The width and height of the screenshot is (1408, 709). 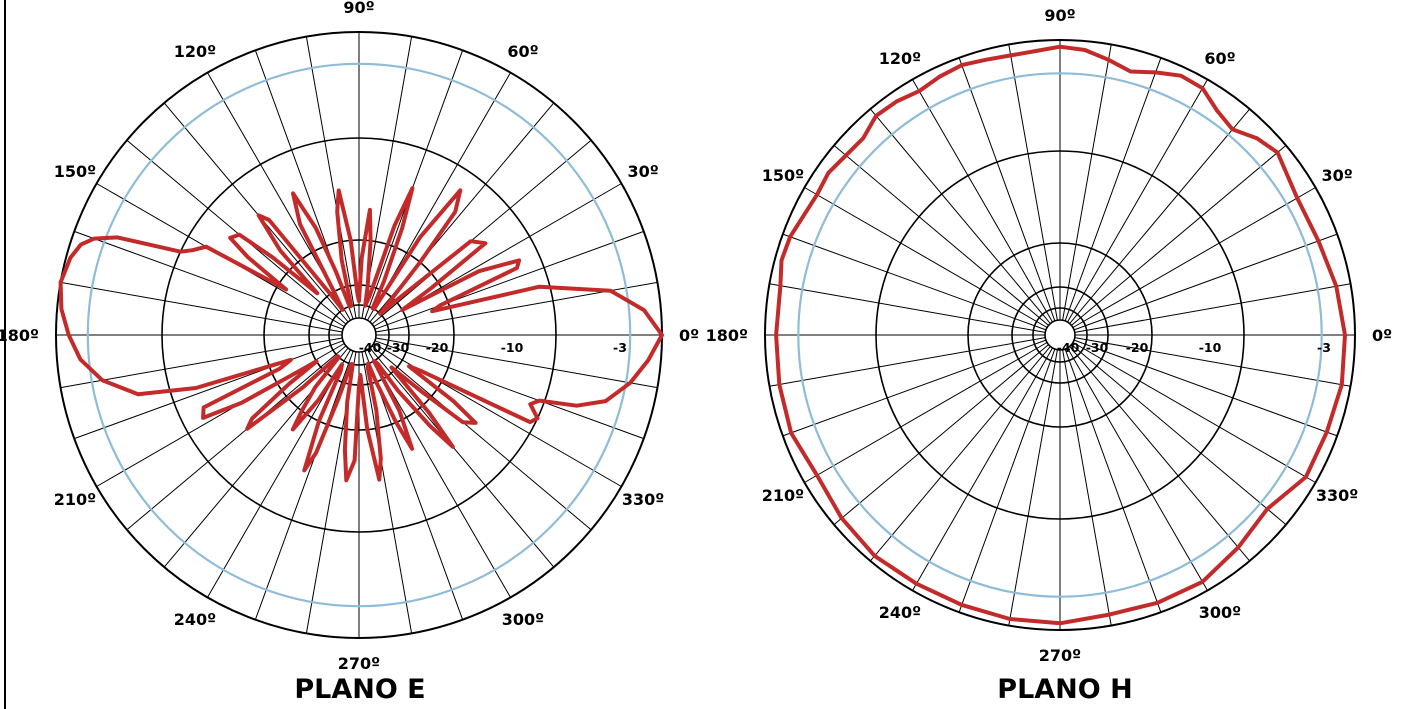 I want to click on chart-title: PLANO H, so click(x=1064, y=689).